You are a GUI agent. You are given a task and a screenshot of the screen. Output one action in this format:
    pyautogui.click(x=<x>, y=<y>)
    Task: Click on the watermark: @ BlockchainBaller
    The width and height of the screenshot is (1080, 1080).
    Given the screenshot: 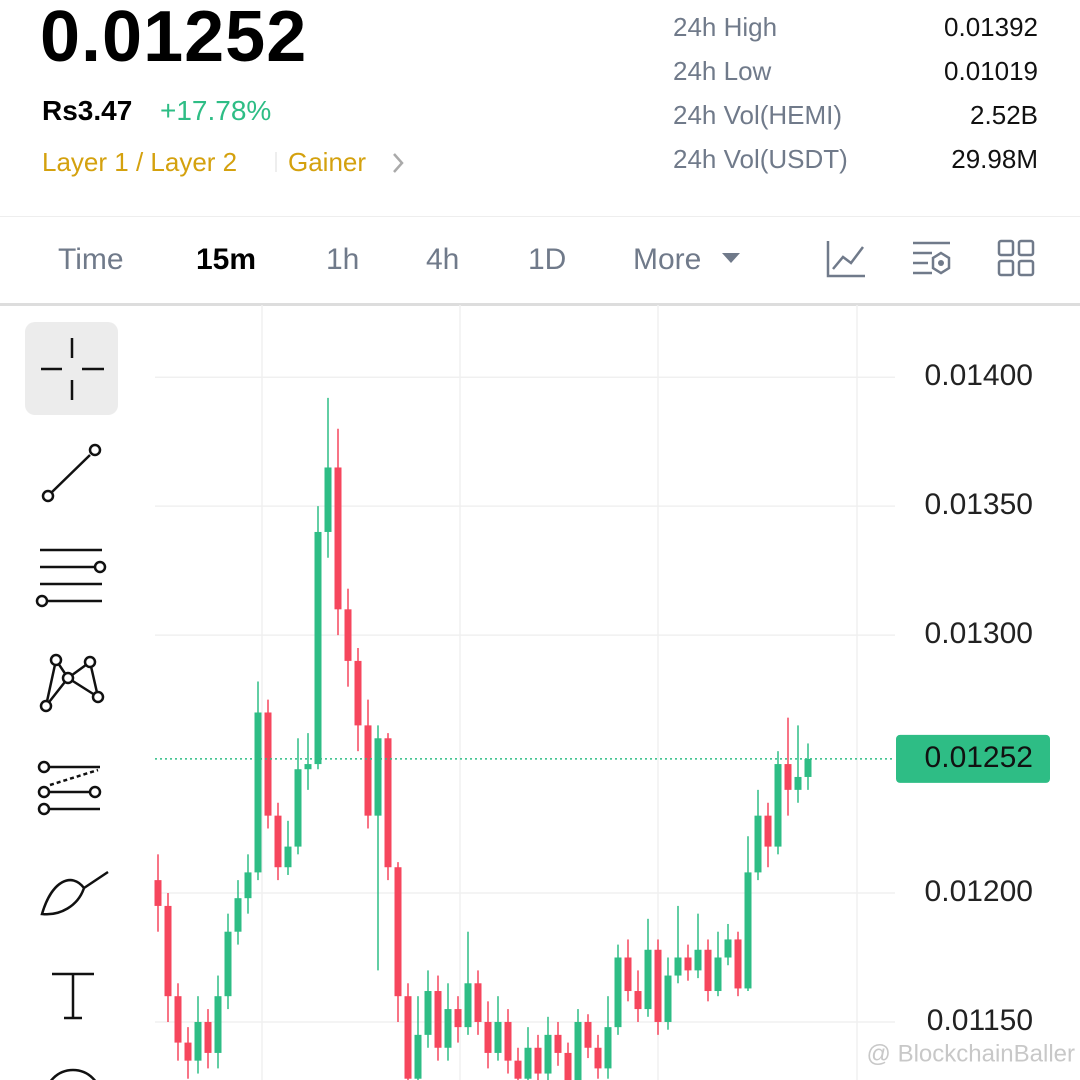 What is the action you would take?
    pyautogui.click(x=971, y=1053)
    